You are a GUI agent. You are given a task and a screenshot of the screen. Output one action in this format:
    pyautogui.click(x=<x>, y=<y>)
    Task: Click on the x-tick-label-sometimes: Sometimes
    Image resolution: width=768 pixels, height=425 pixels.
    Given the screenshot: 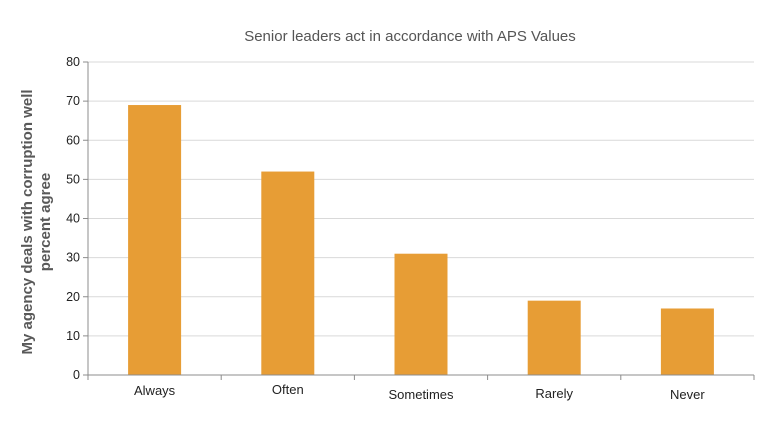 What is the action you would take?
    pyautogui.click(x=421, y=394)
    